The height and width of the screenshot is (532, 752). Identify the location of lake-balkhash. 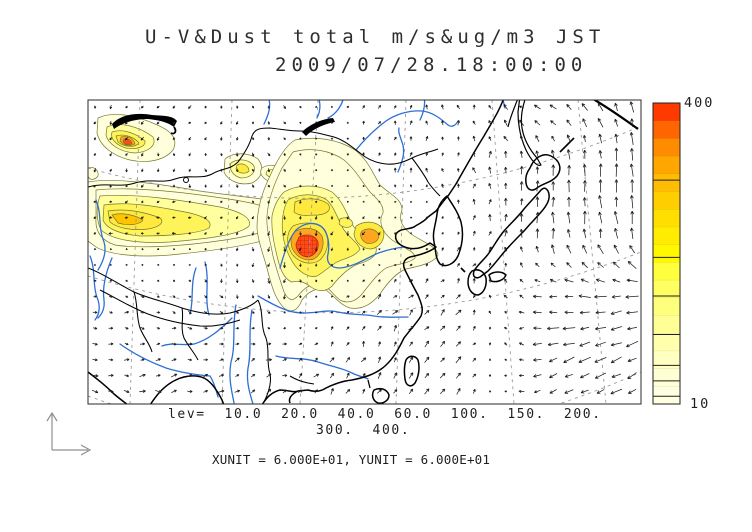
(144, 121).